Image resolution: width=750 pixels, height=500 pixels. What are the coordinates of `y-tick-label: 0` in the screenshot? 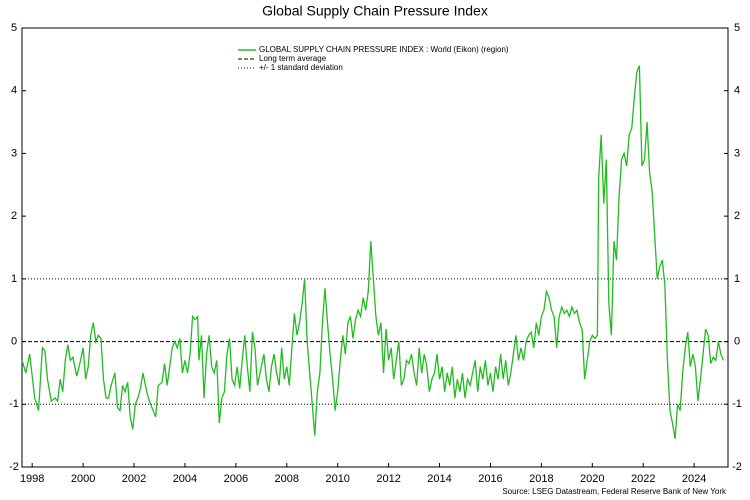 It's located at (14, 341).